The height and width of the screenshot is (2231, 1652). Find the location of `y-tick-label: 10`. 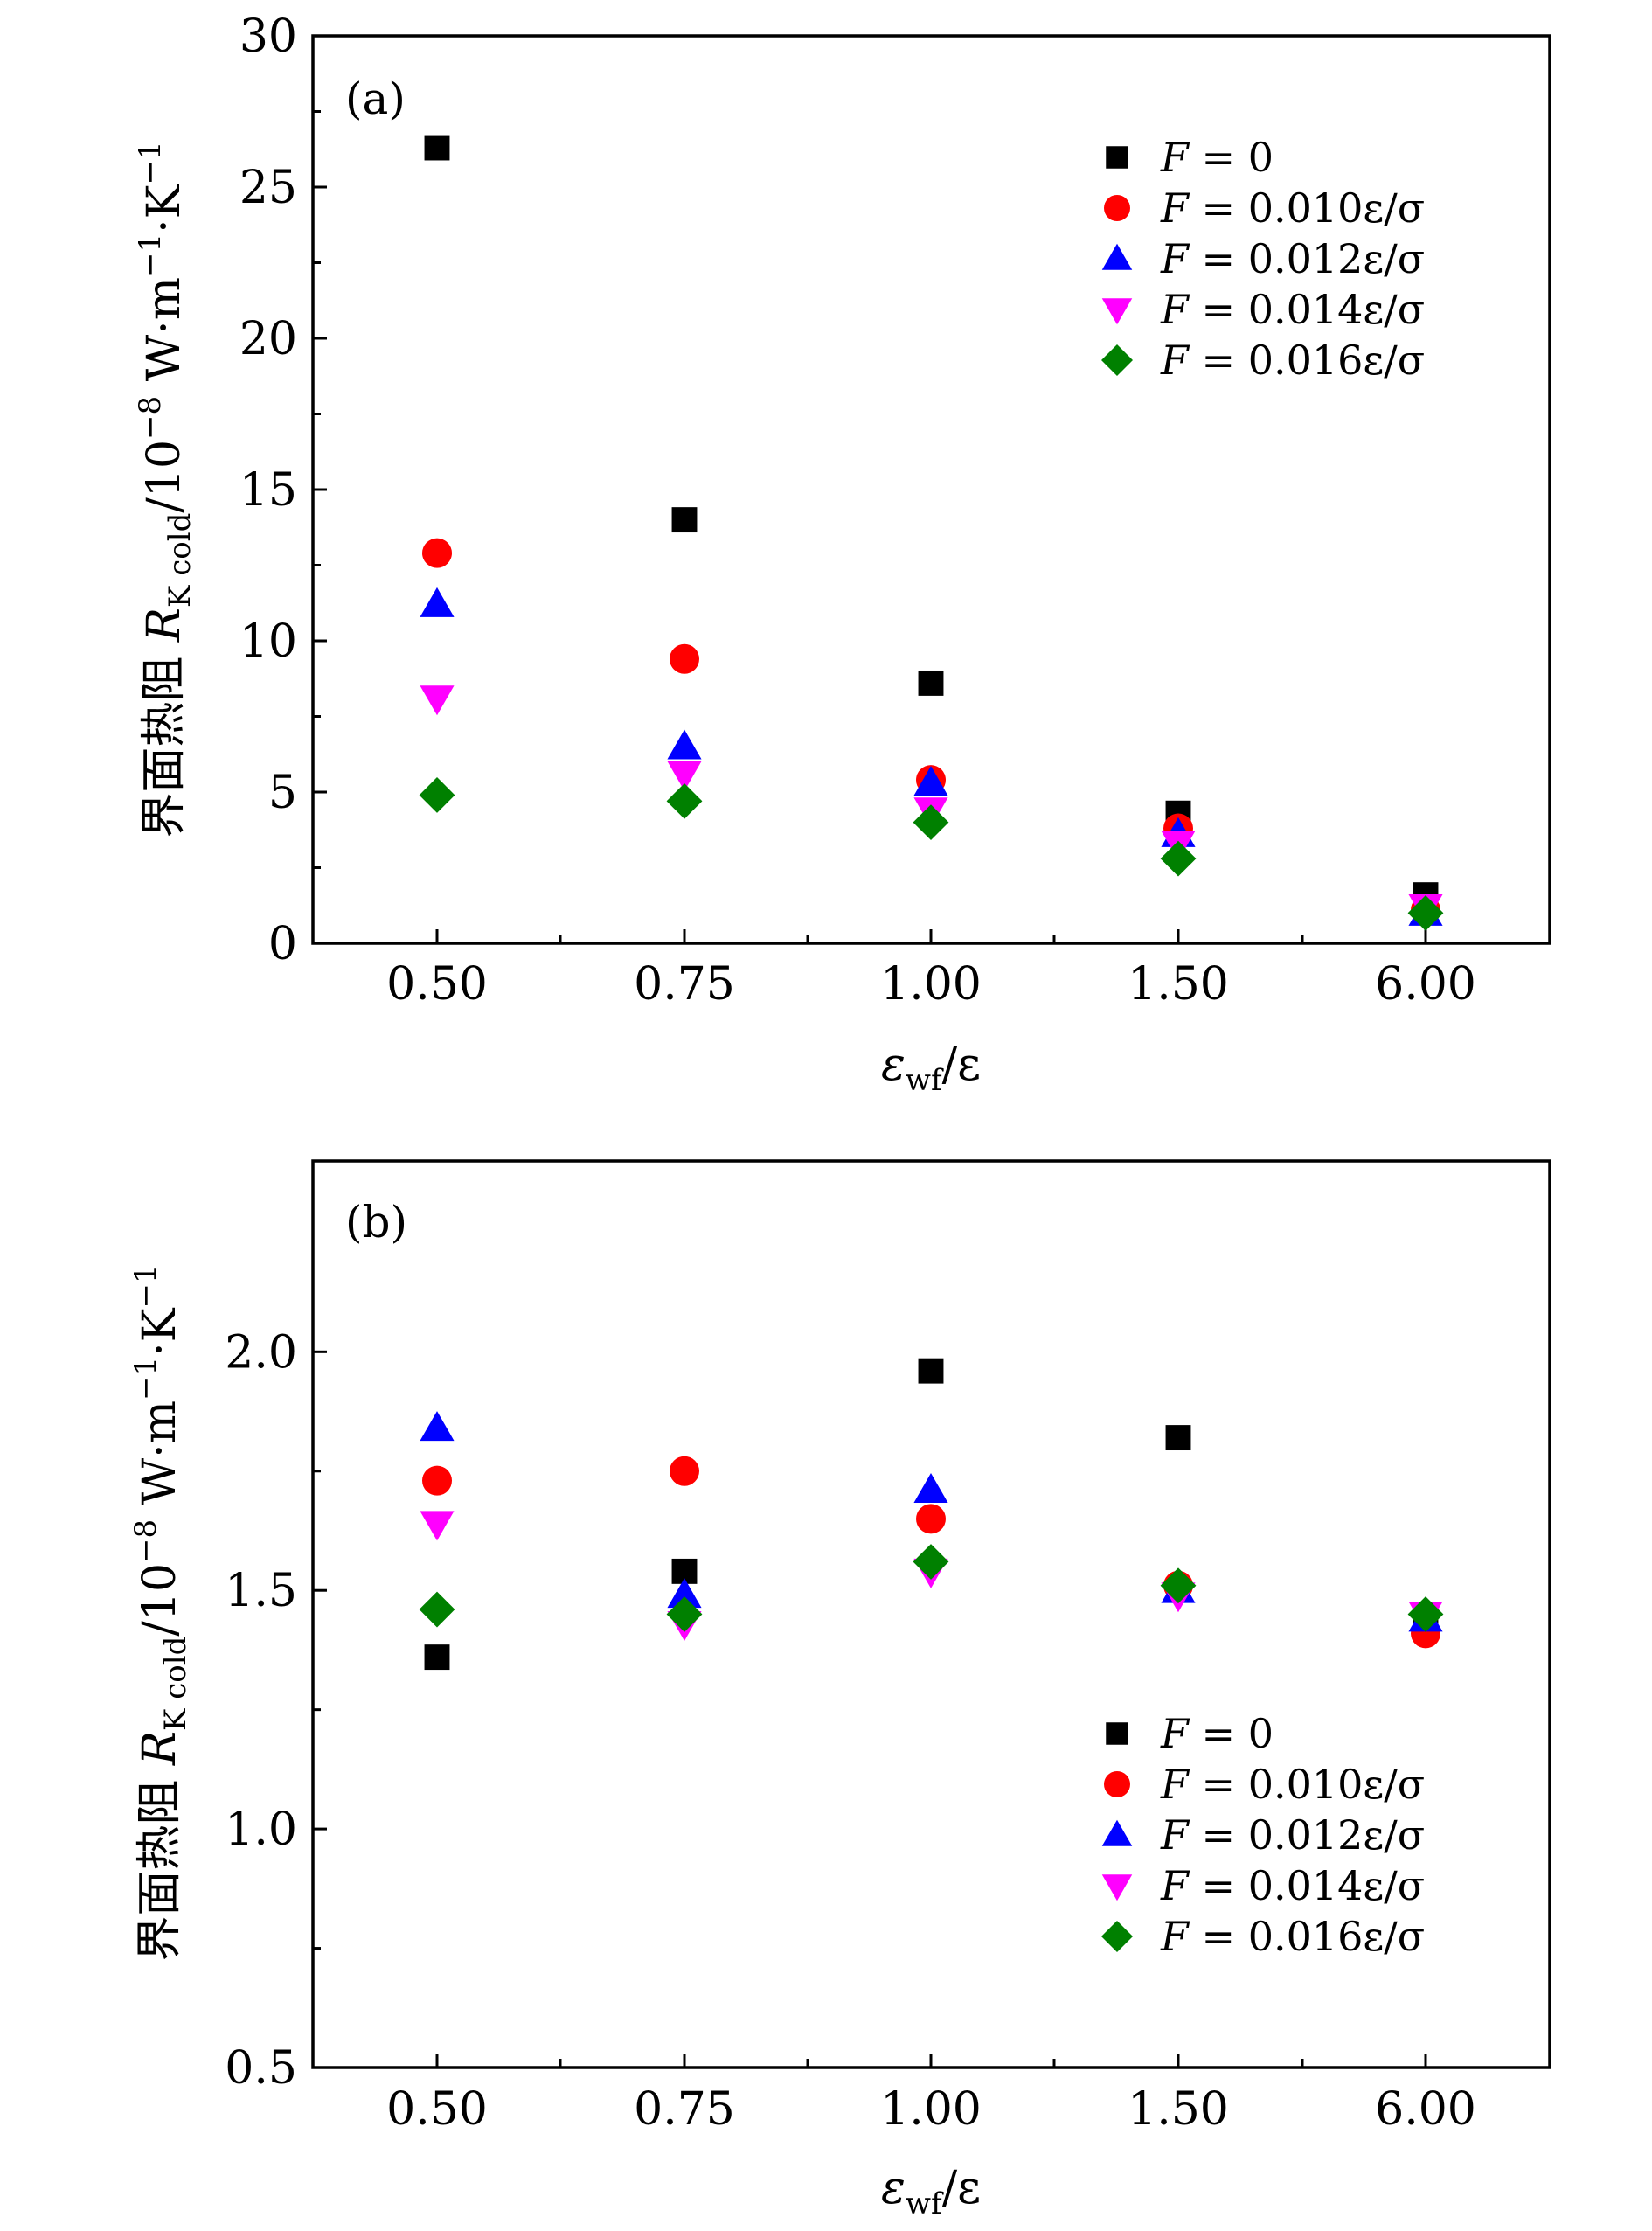

y-tick-label: 10 is located at coordinates (268, 641).